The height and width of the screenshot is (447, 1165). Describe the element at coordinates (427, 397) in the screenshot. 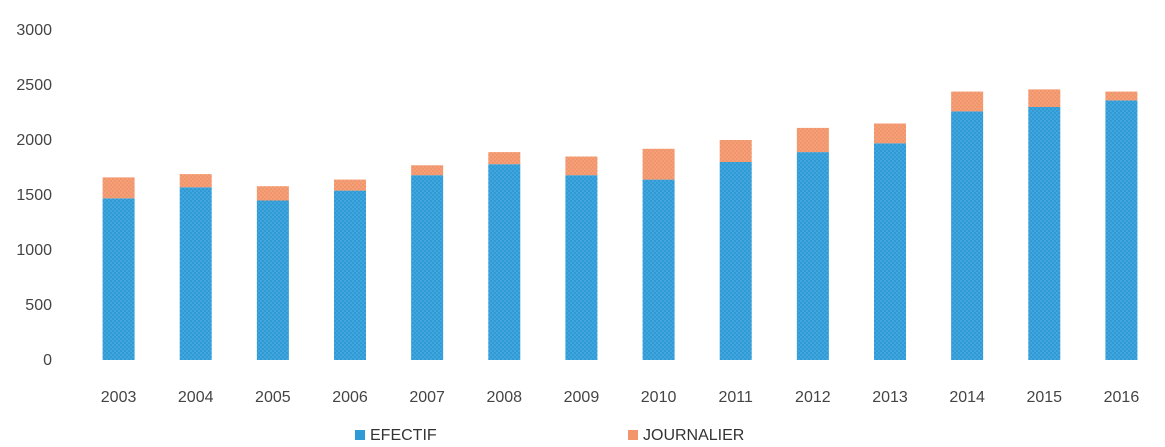

I see `x-tick-label: 2007` at that location.